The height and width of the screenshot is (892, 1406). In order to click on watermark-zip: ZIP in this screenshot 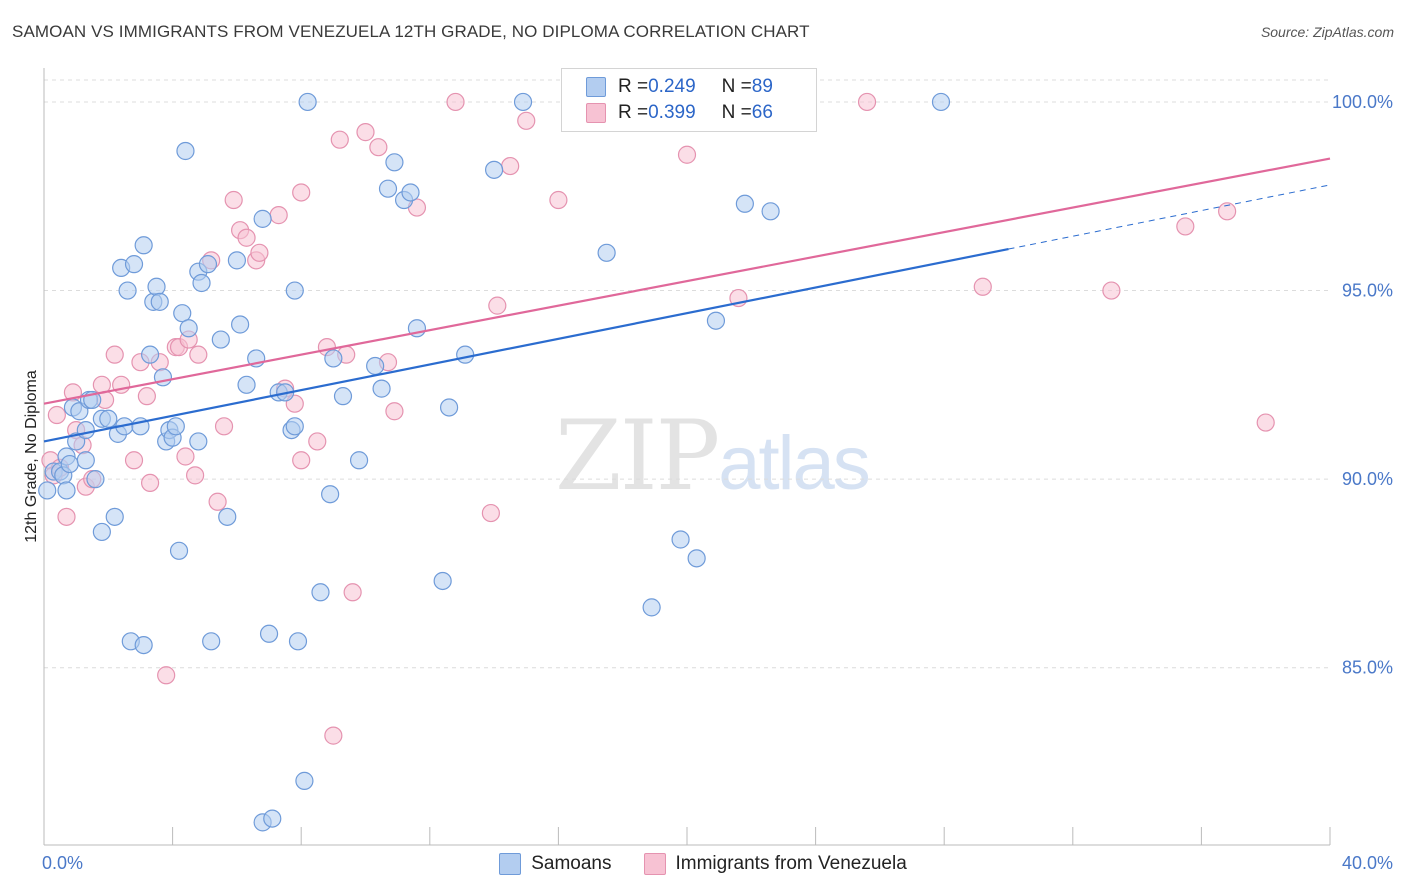, I will do `click(637, 456)`.